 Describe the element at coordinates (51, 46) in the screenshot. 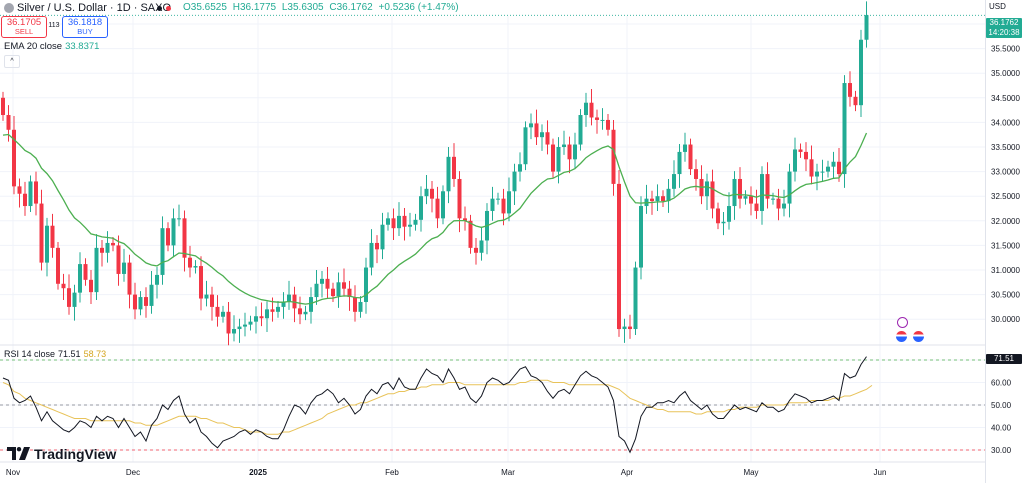

I see `ema-legend: EMA 20 close 33.8371` at that location.